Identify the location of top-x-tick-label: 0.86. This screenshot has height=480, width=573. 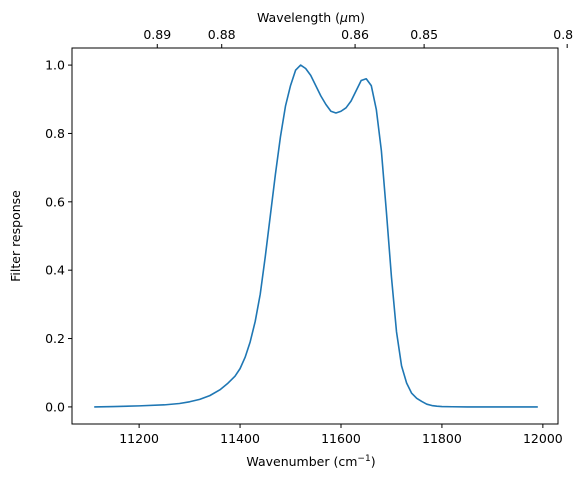
(355, 34).